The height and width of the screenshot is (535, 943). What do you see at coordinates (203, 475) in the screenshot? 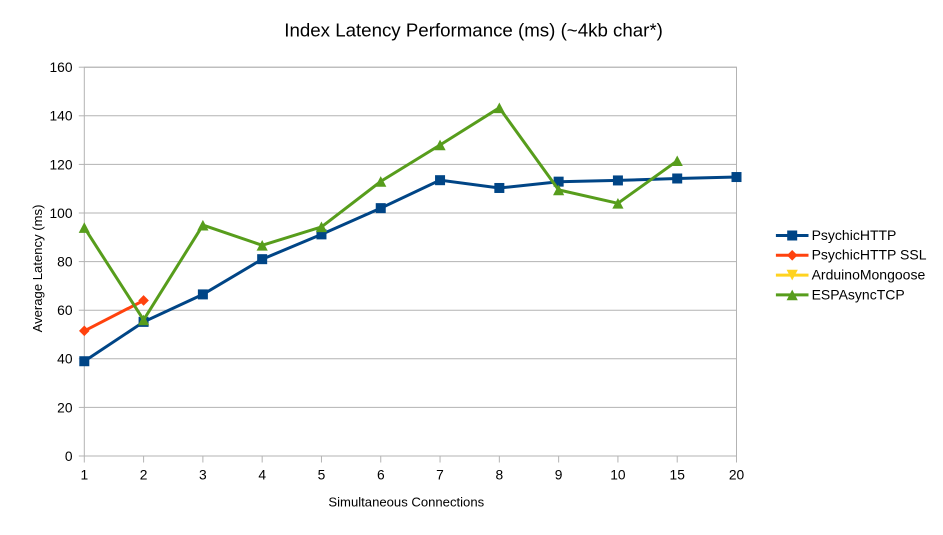
I see `svg-text: 3` at bounding box center [203, 475].